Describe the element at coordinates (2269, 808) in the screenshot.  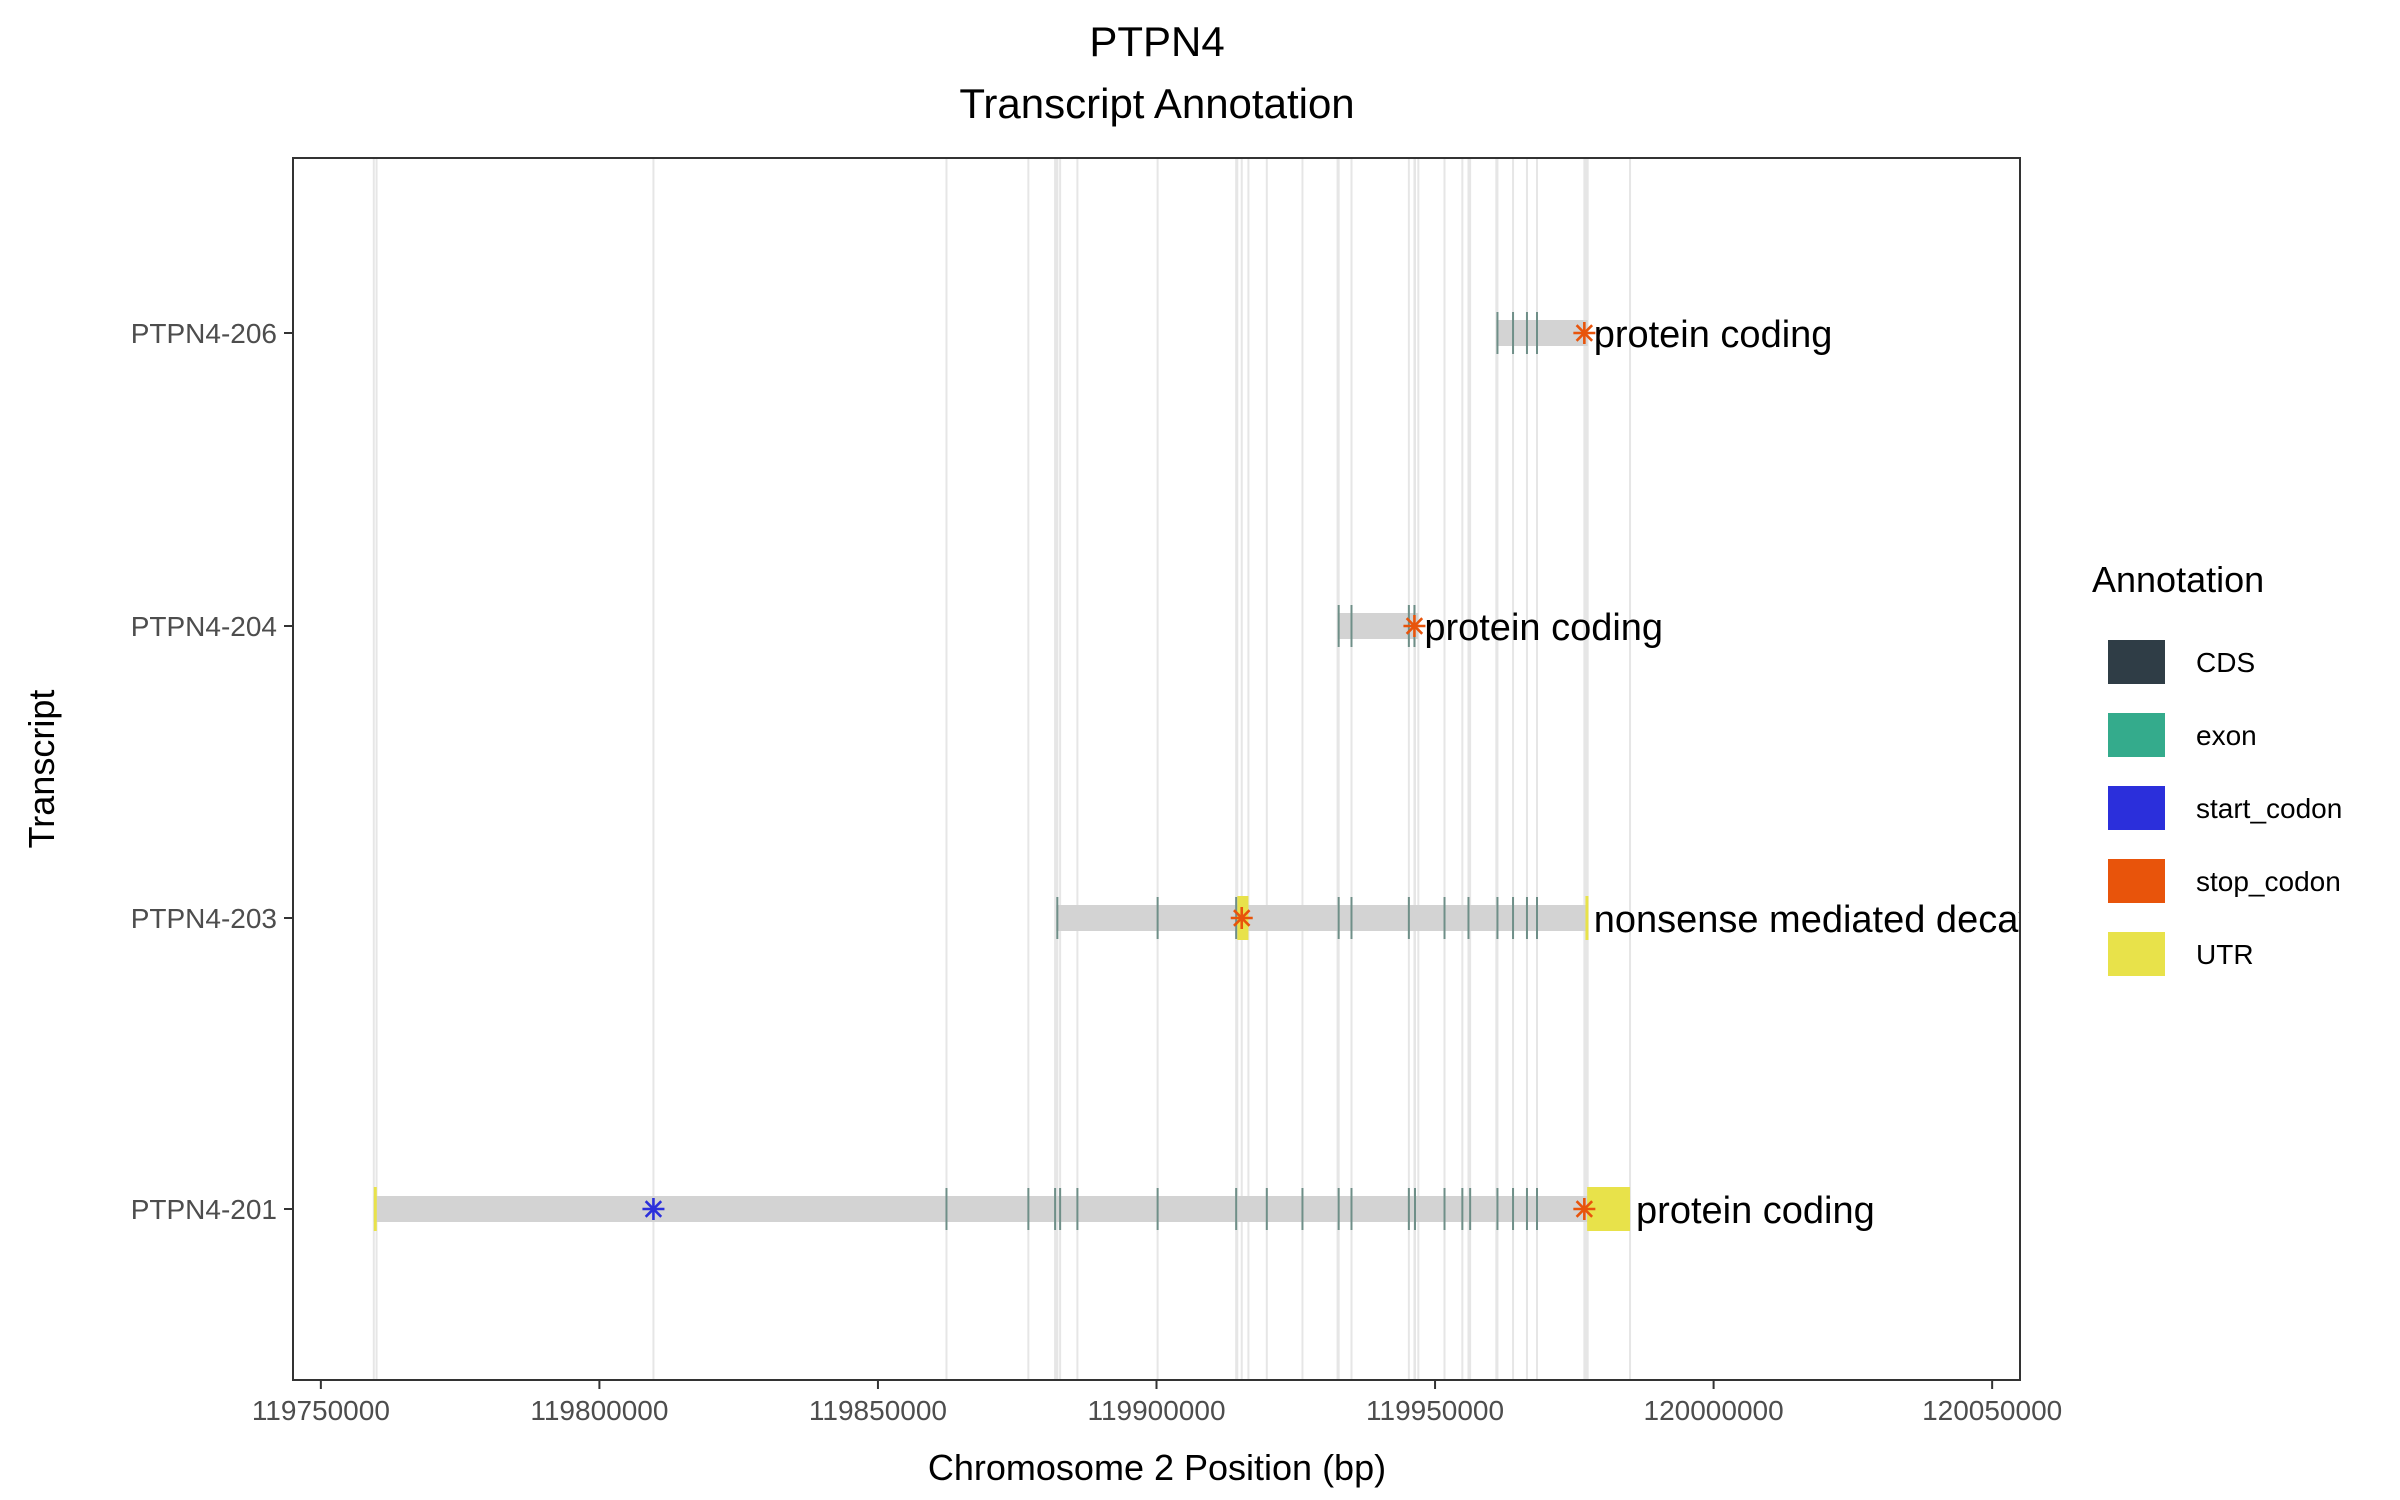
I see `legend-label: start_codon` at that location.